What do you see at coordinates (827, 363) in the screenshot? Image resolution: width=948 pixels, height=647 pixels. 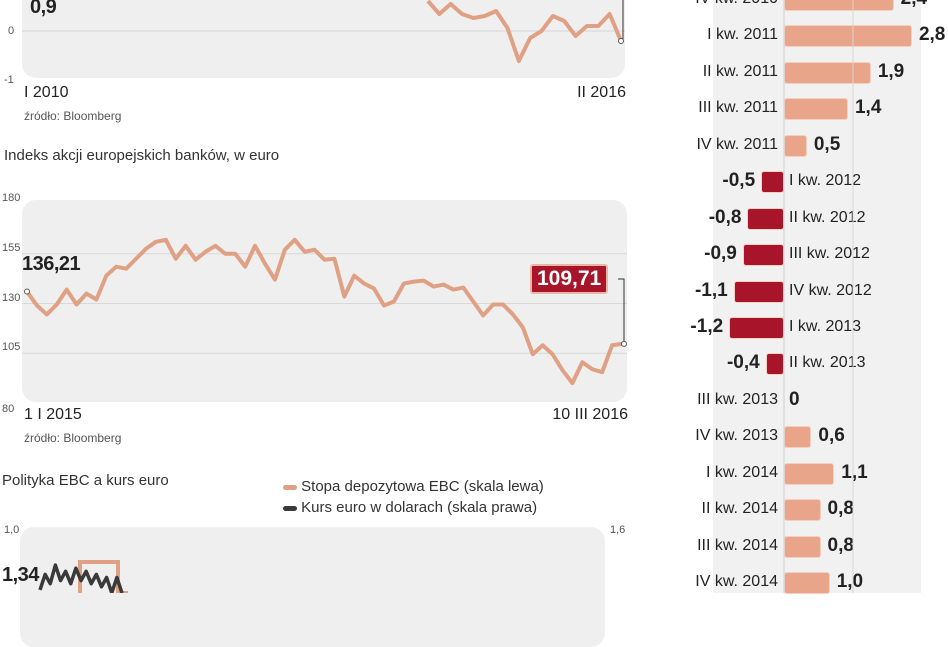 I see `bar-category-label: II kw. 2013` at bounding box center [827, 363].